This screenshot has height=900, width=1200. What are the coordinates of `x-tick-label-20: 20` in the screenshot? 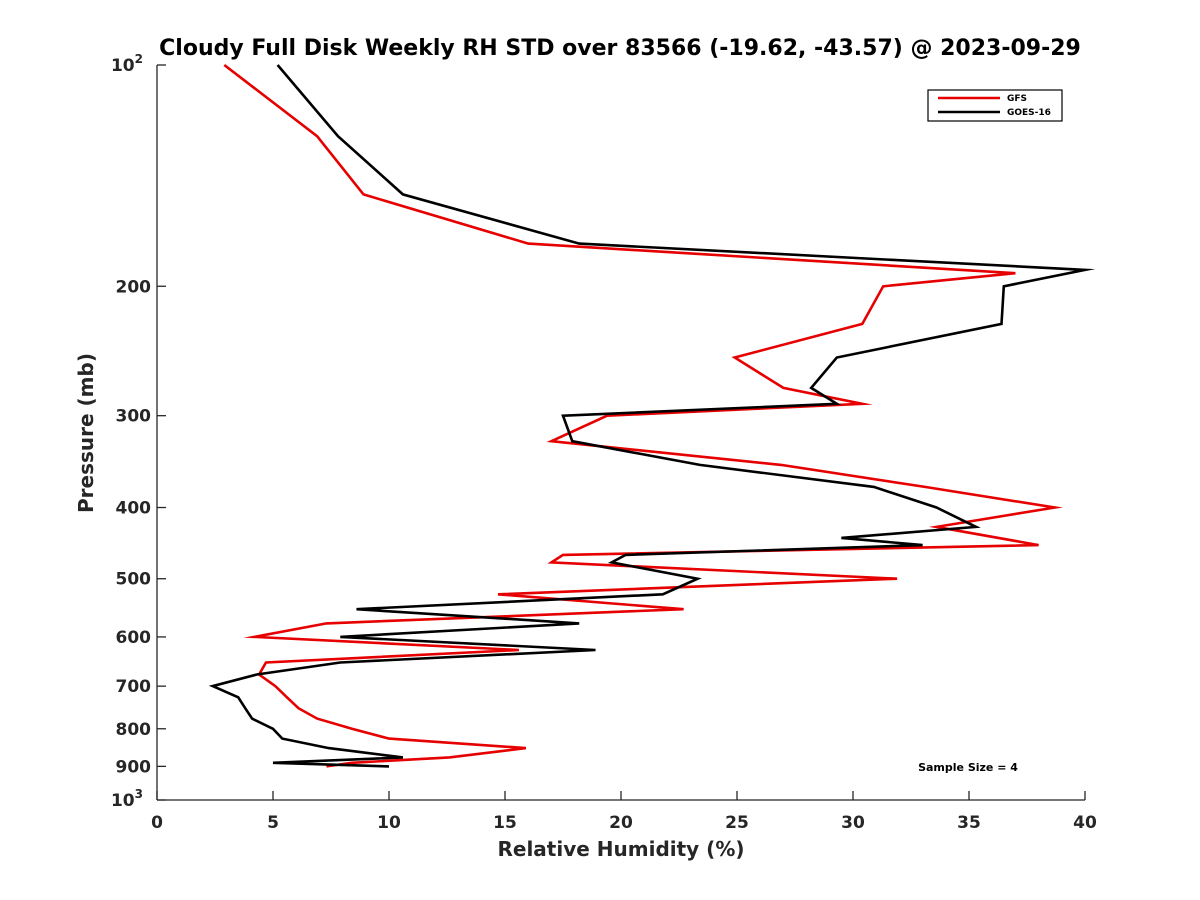 It's located at (621, 823).